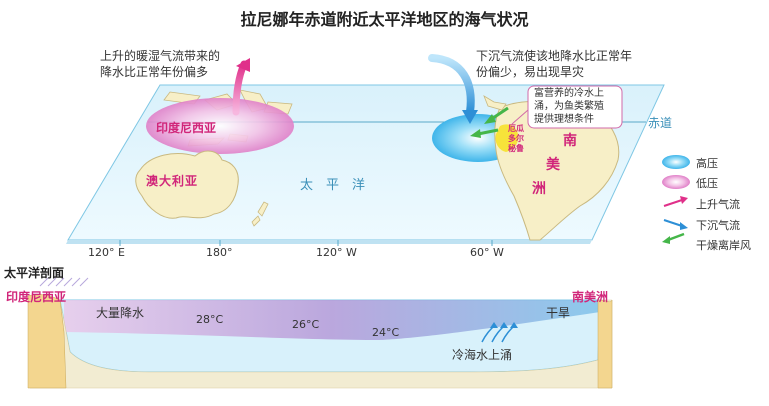  What do you see at coordinates (676, 162) in the screenshot?
I see `high-pressure-icon` at bounding box center [676, 162].